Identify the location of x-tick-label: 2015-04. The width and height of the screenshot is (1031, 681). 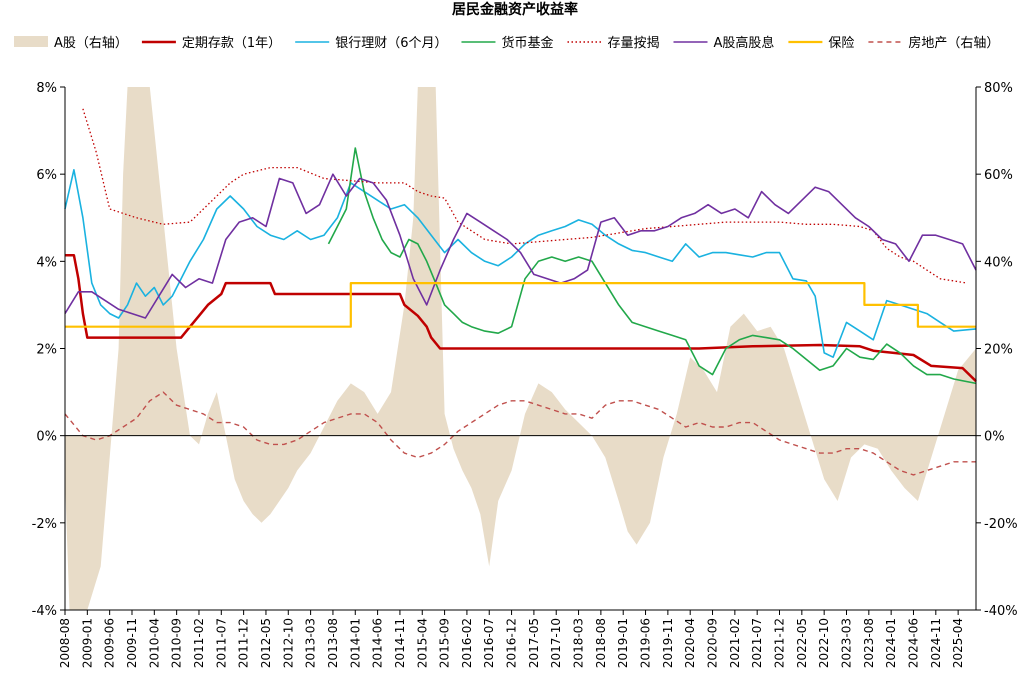
(422, 643).